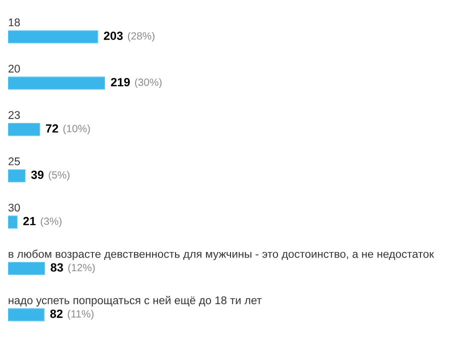 The width and height of the screenshot is (450, 346). What do you see at coordinates (221, 255) in the screenshot?
I see `y-tick-label: в любом возрасте девственность для мужчины - это достоинство, а не недостаток` at bounding box center [221, 255].